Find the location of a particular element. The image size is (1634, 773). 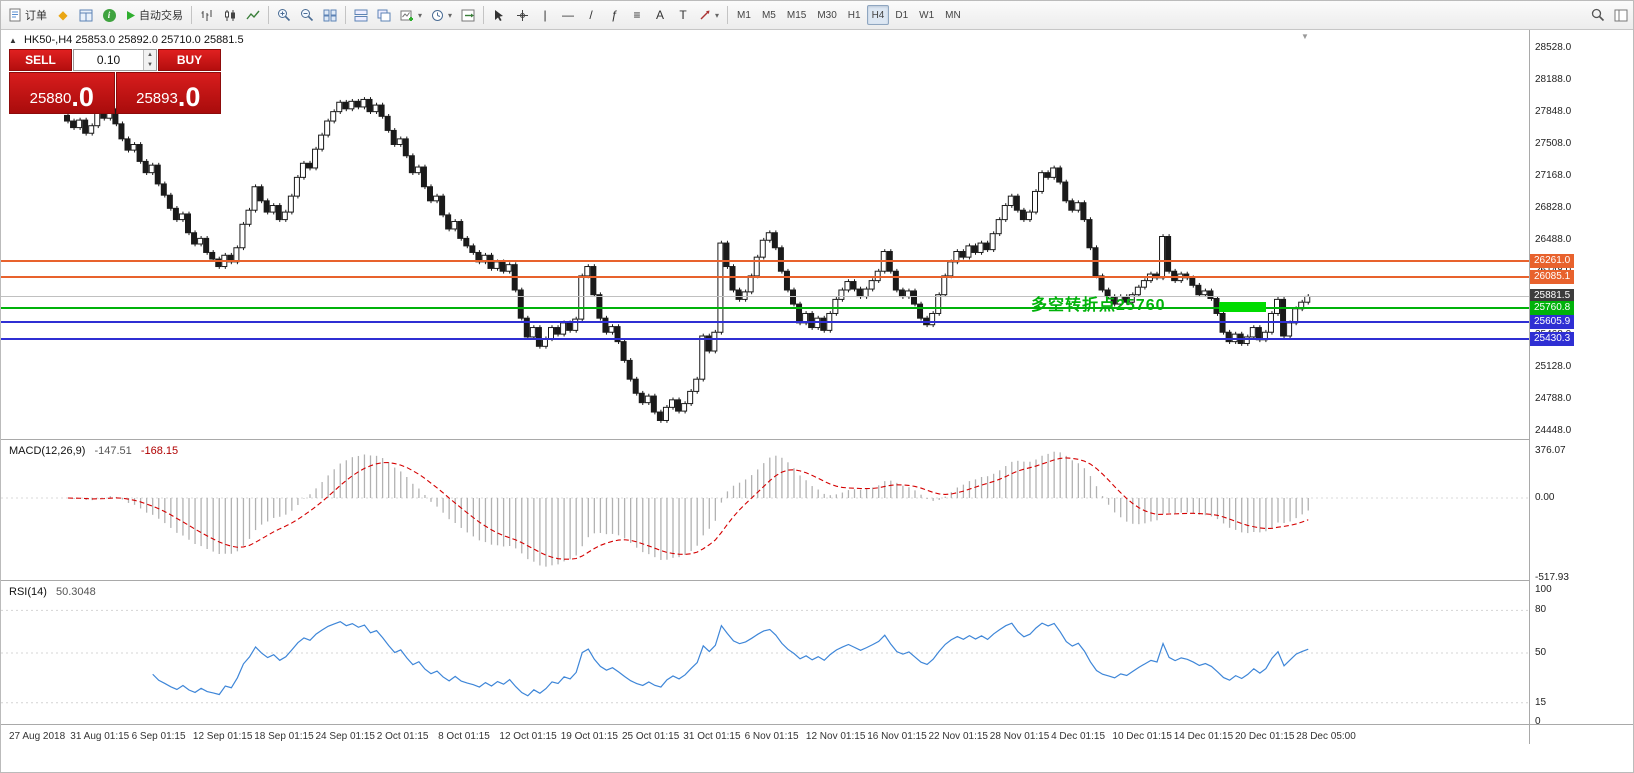

time-axis-label: 28 Dec 05:00 is located at coordinates (1326, 736).